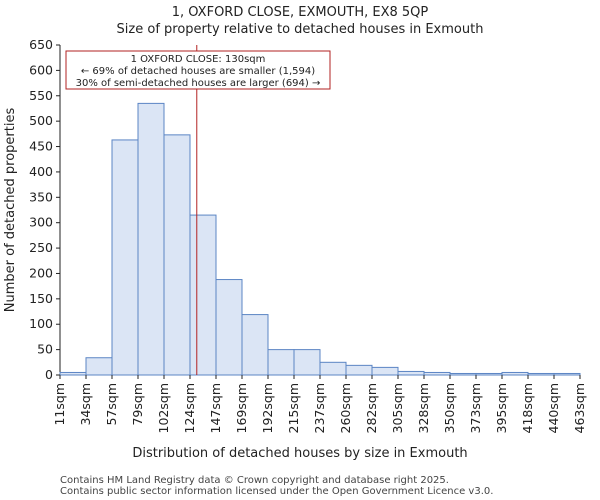  Describe the element at coordinates (41, 196) in the screenshot. I see `y-tick-label: 350` at that location.